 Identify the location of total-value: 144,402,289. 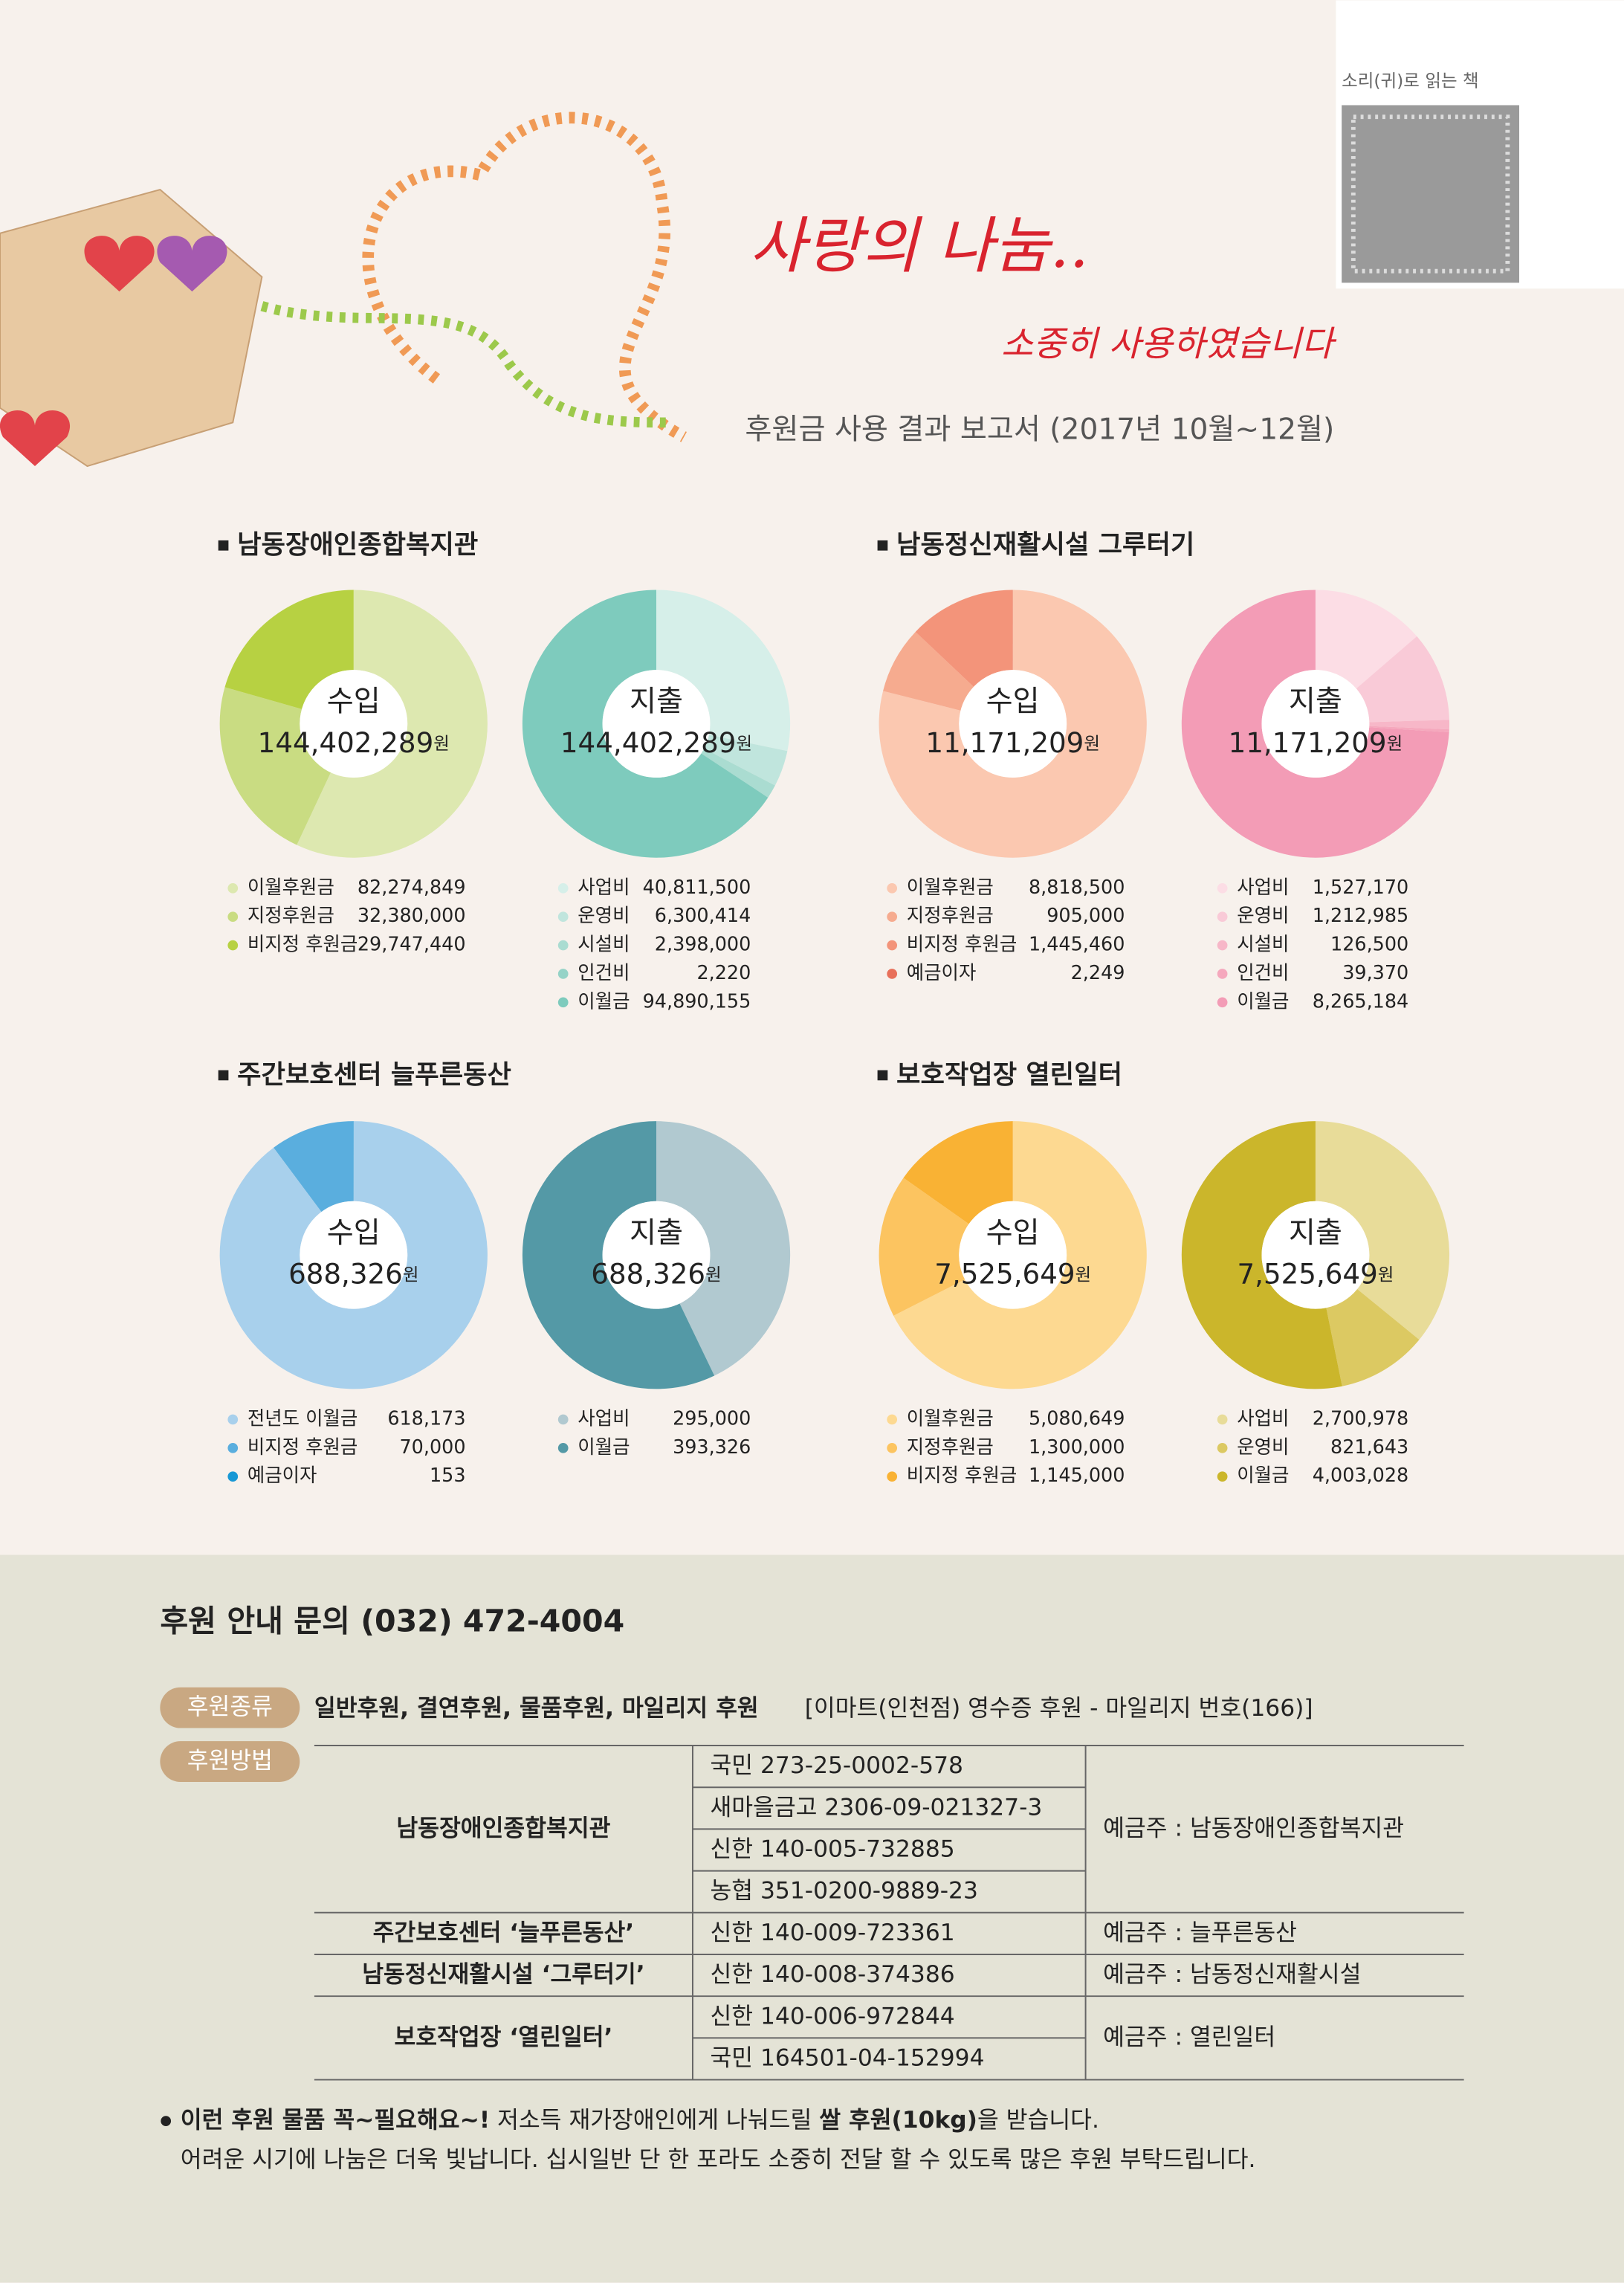
(346, 742).